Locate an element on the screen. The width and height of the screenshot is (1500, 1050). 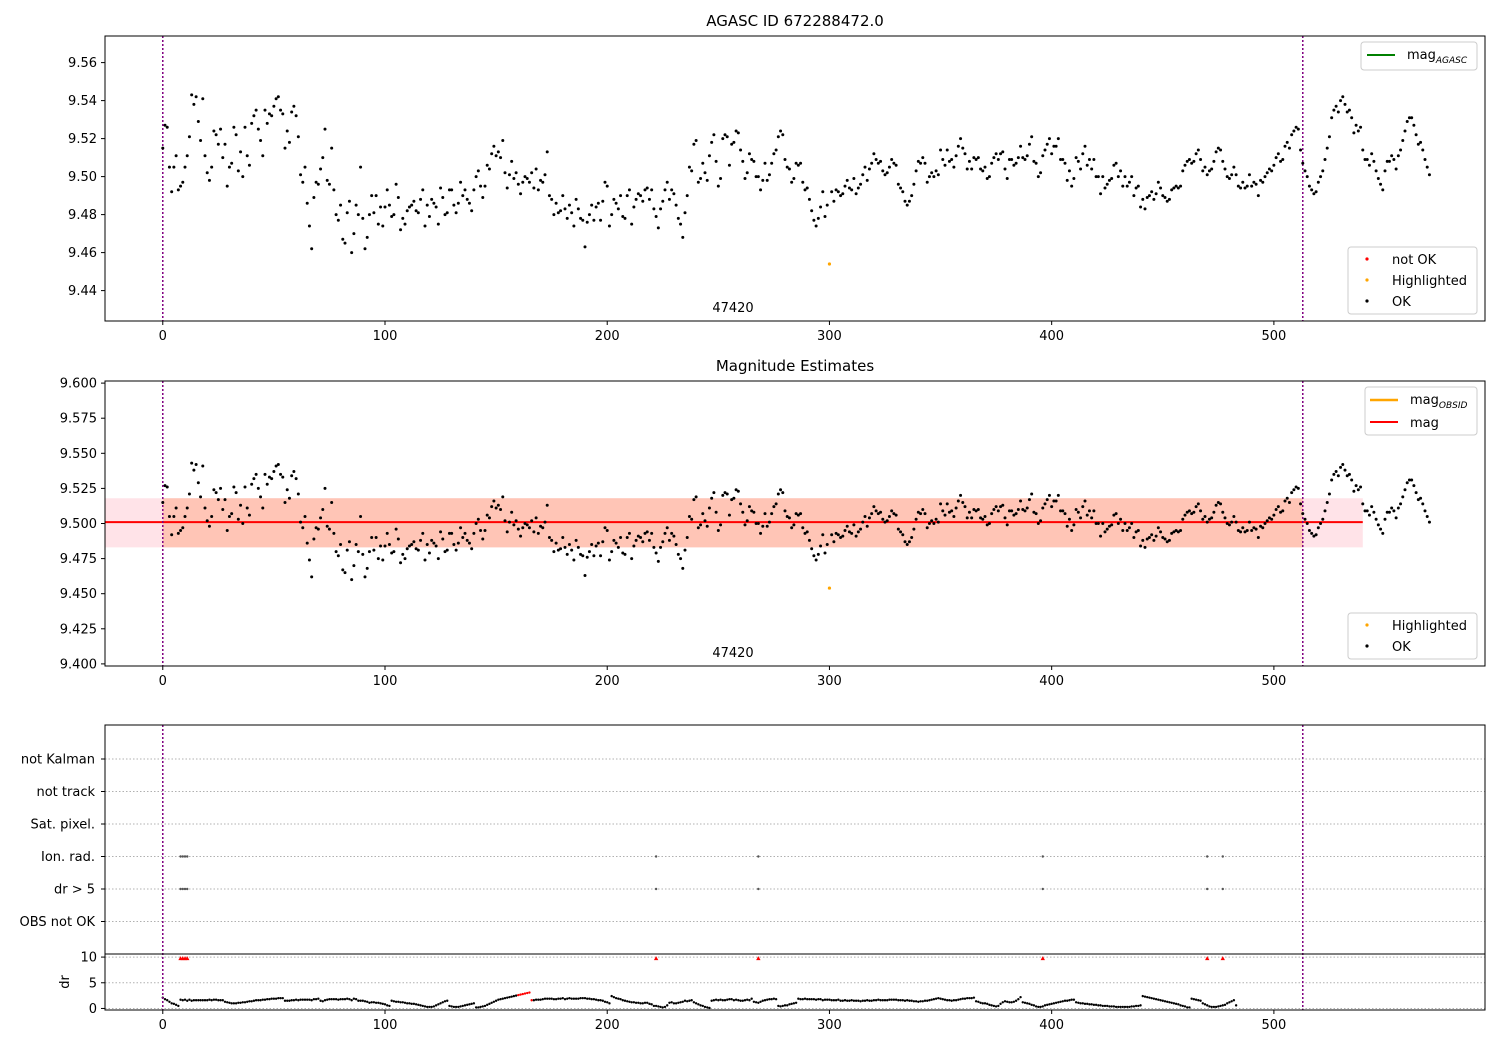
agasc-y-tick-label: 9.52 is located at coordinates (82, 139).